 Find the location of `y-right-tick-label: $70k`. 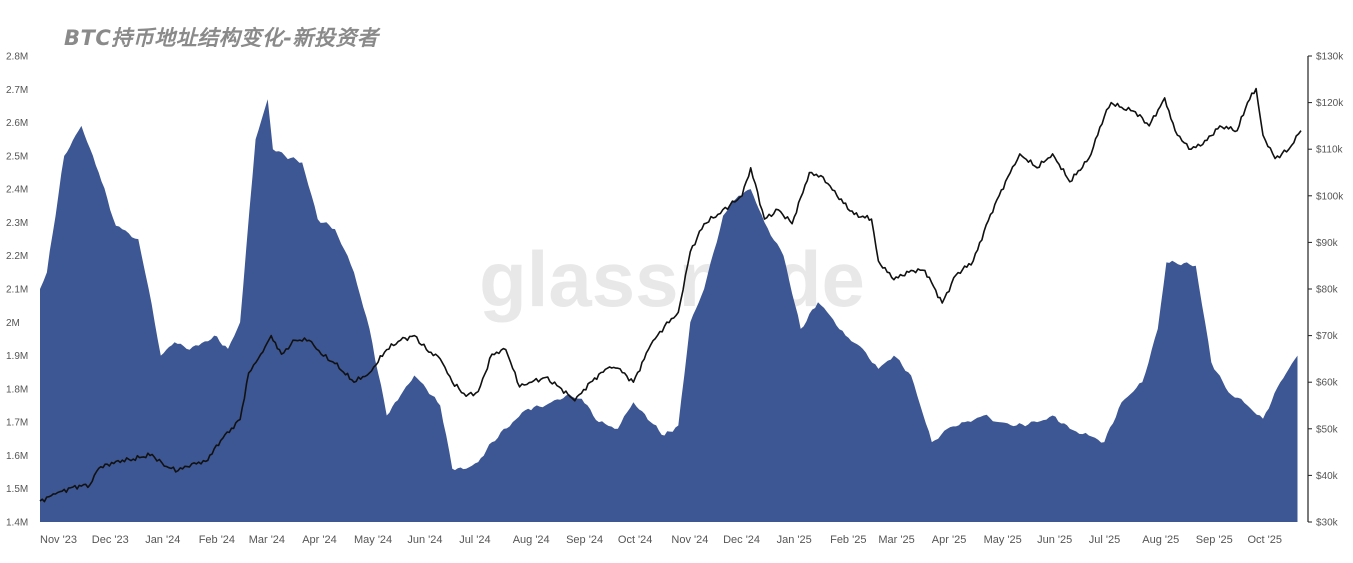

y-right-tick-label: $70k is located at coordinates (1327, 336).